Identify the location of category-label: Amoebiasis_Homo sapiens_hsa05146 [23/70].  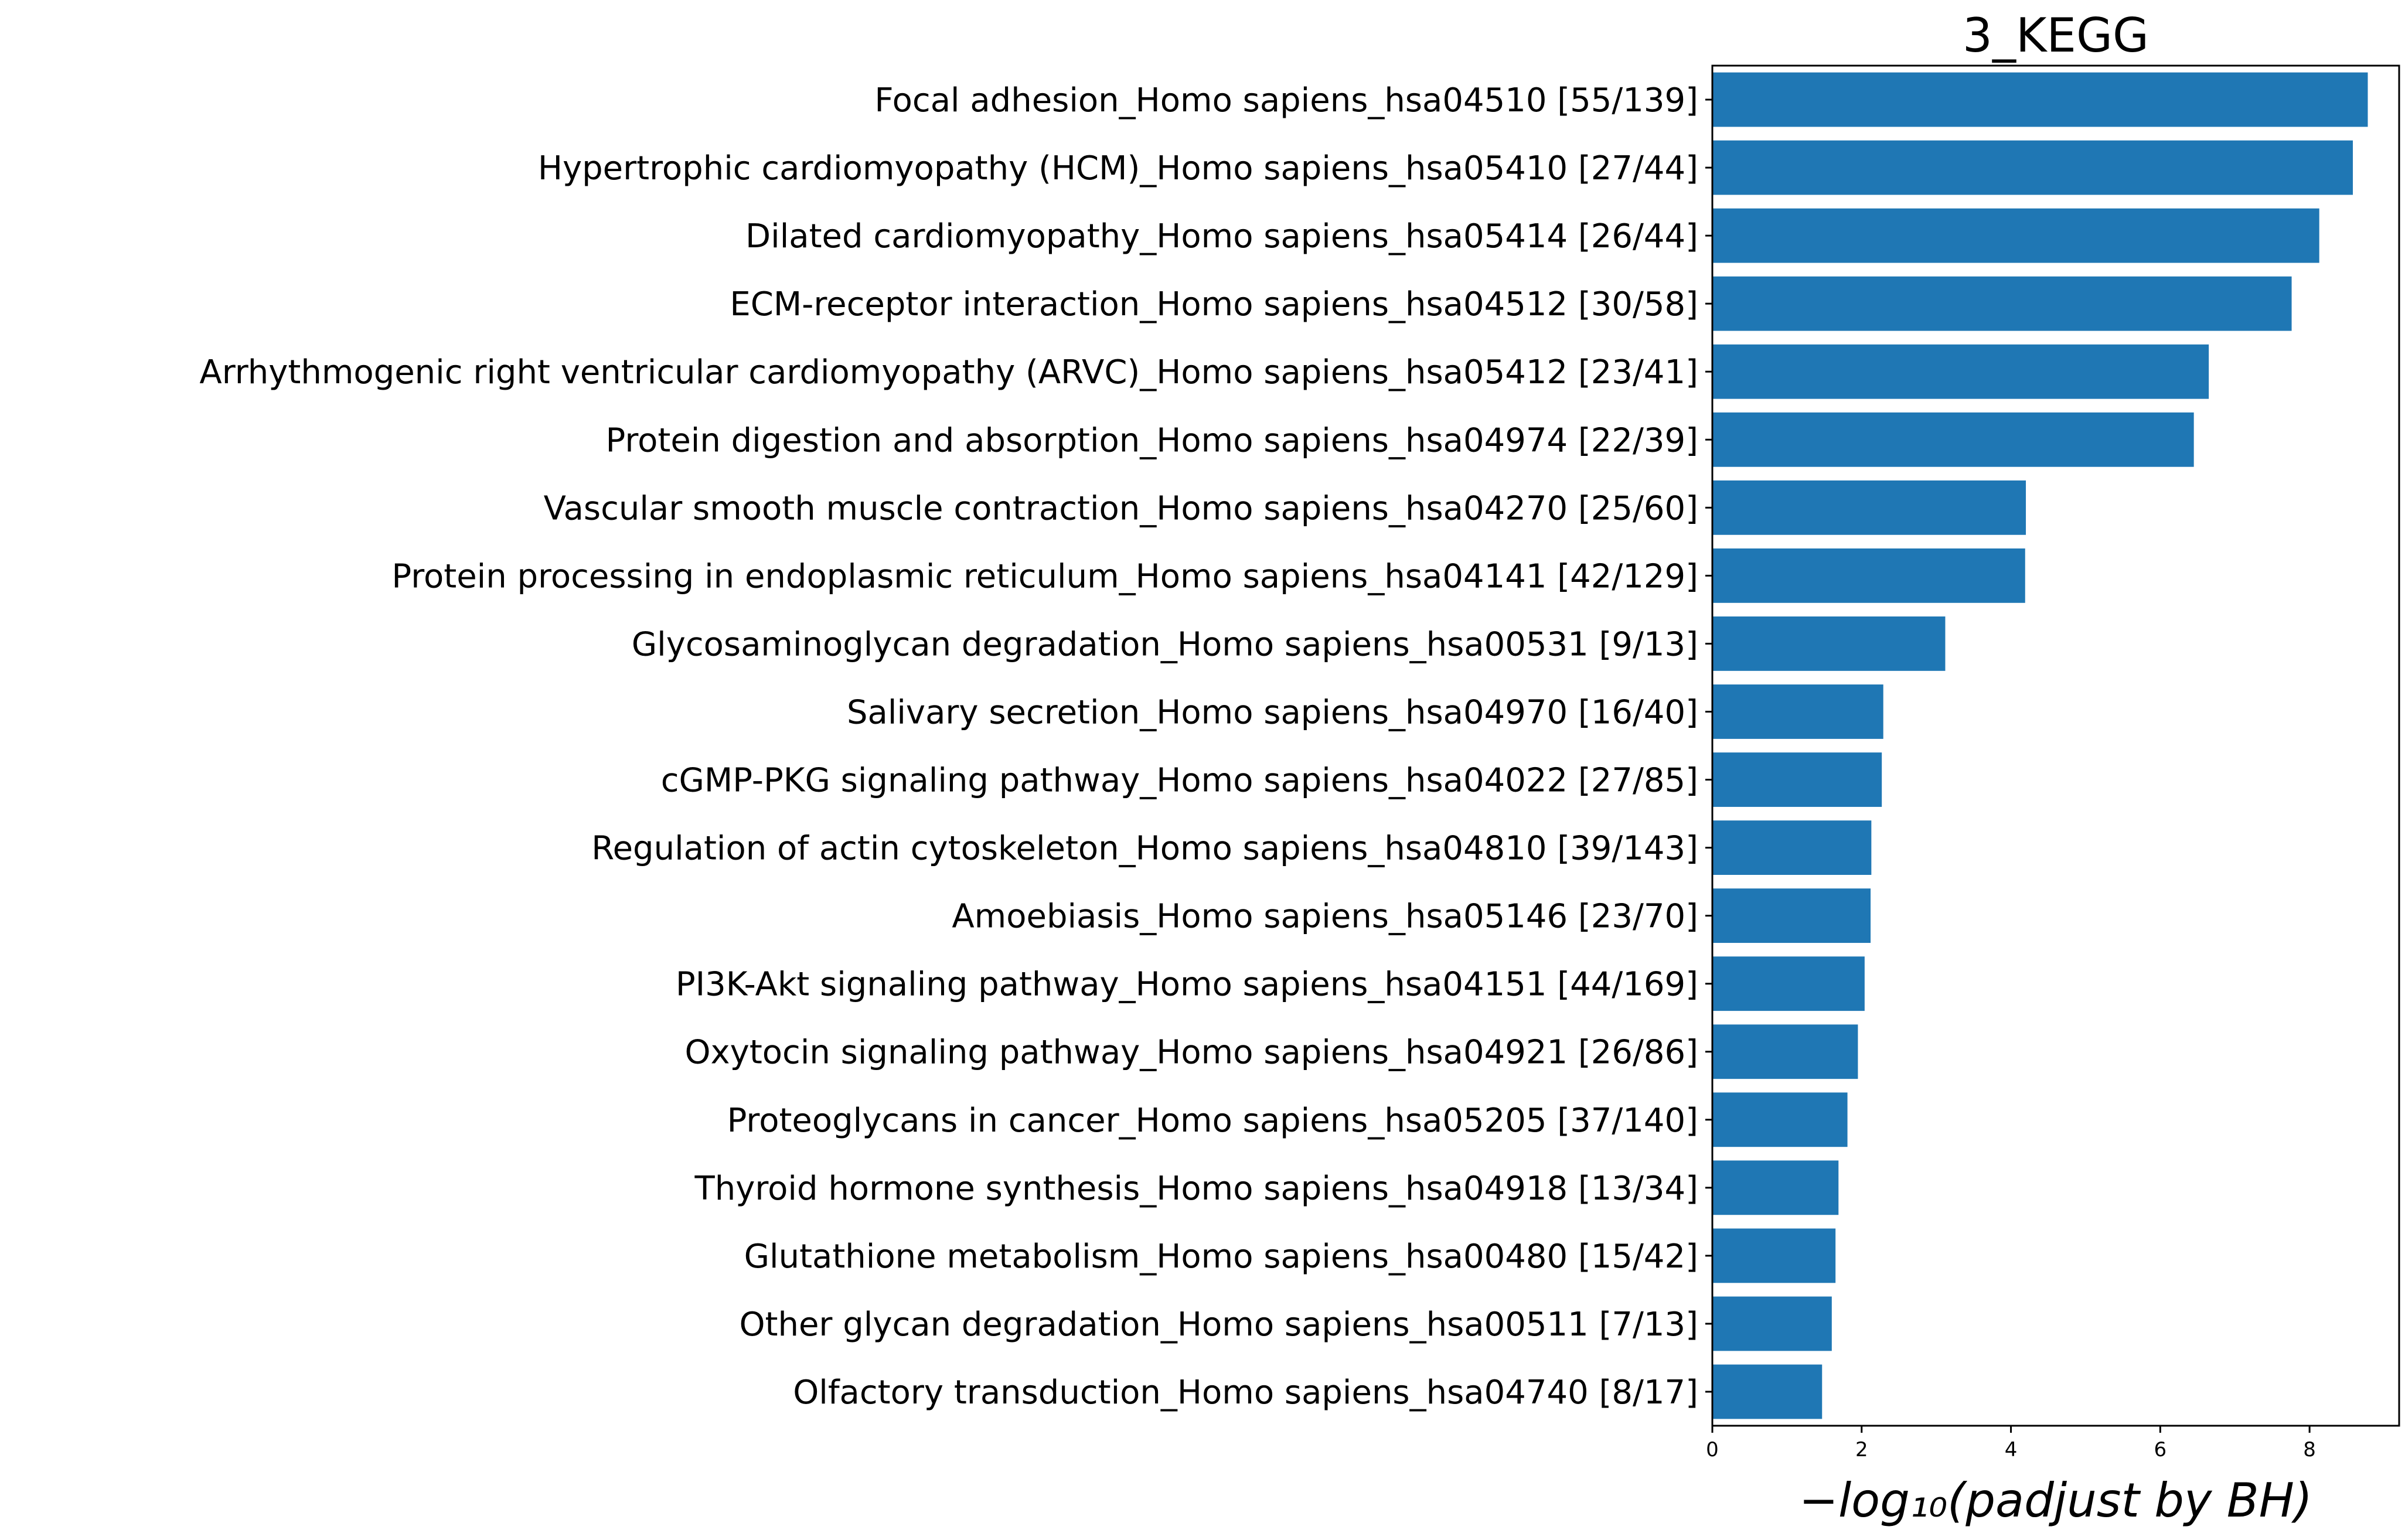
(1325, 917).